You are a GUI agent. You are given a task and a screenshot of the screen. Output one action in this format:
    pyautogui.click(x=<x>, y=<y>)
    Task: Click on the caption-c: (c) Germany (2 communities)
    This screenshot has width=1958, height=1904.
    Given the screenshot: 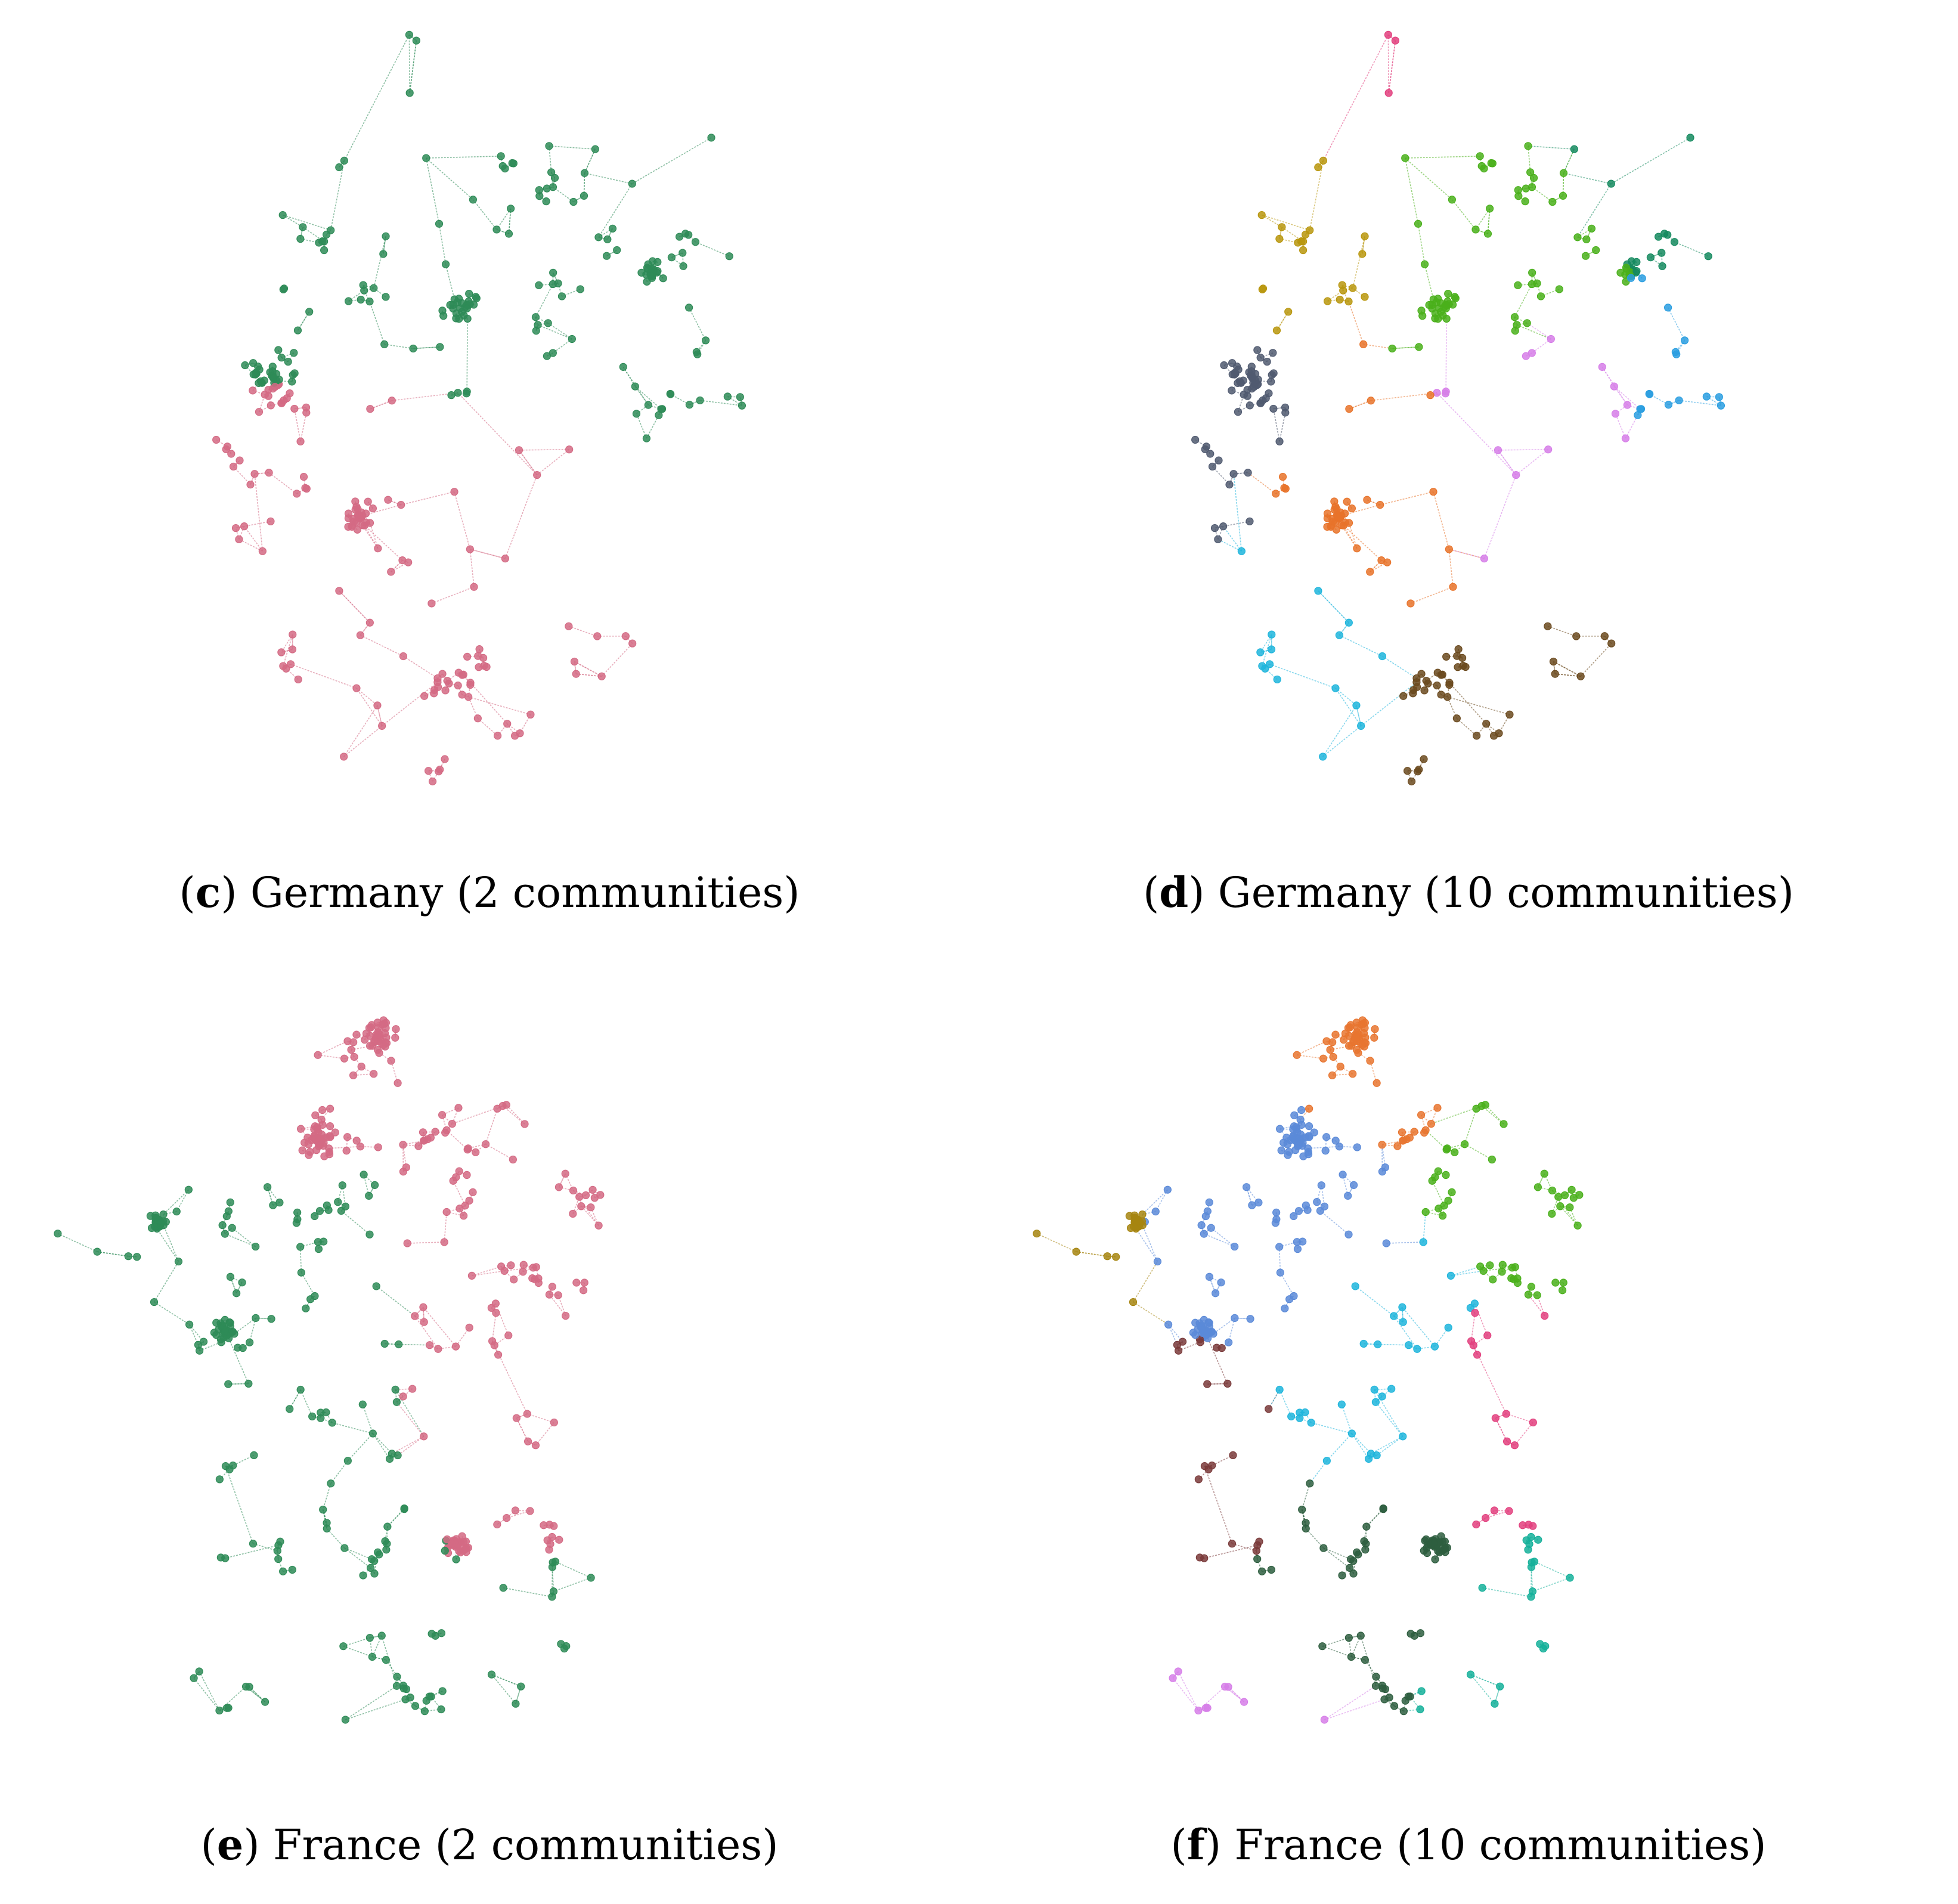 What is the action you would take?
    pyautogui.click(x=489, y=892)
    